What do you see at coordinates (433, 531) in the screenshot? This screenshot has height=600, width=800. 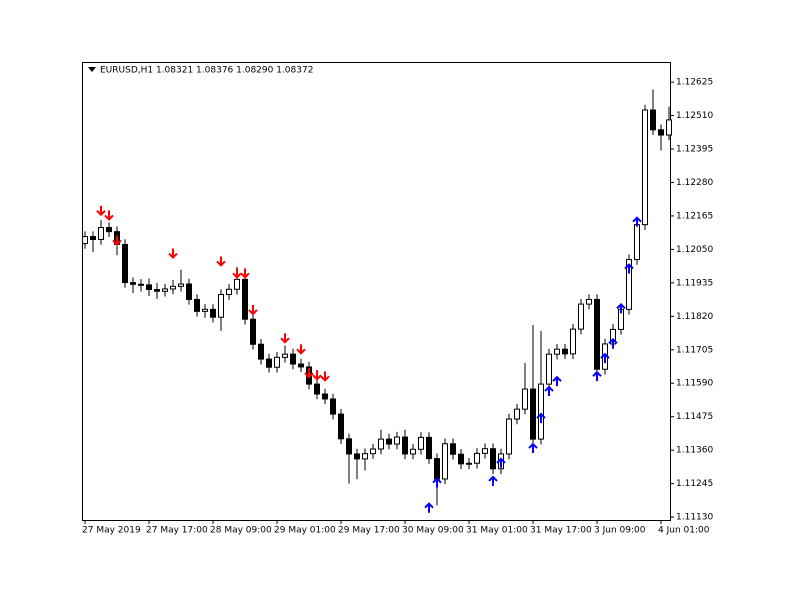 I see `x-tick-label: 30 May 09:00` at bounding box center [433, 531].